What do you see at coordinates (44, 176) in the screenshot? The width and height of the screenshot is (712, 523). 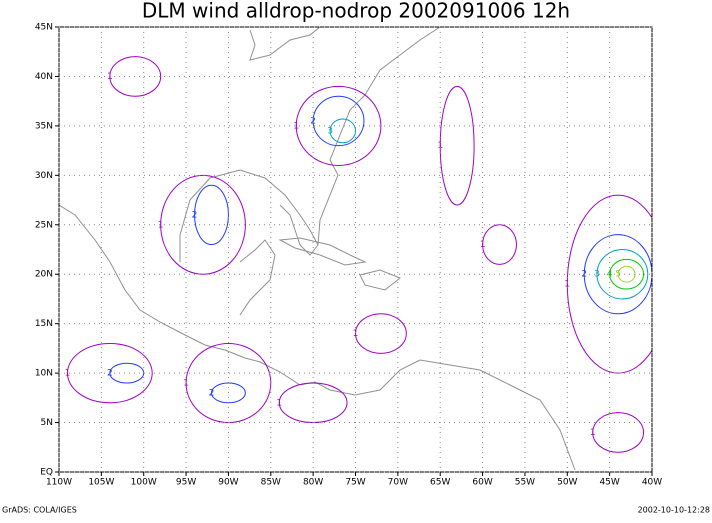 I see `y-tick-label: 30N` at bounding box center [44, 176].